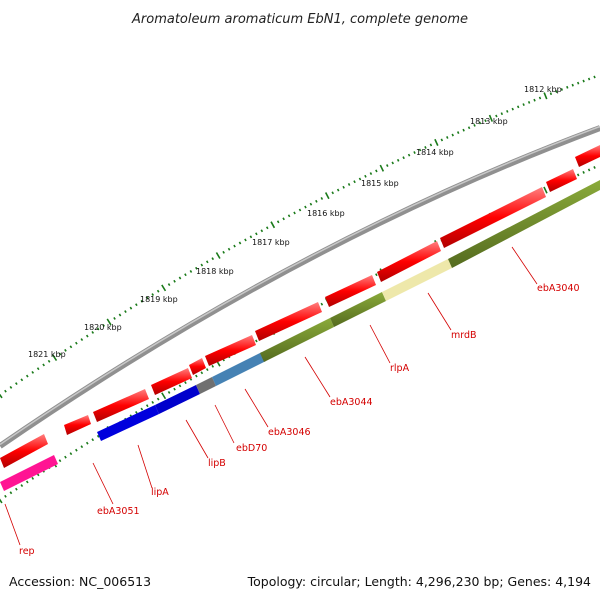 The height and width of the screenshot is (600, 600). What do you see at coordinates (543, 89) in the screenshot?
I see `ruler-label: 1812 kbp` at bounding box center [543, 89].